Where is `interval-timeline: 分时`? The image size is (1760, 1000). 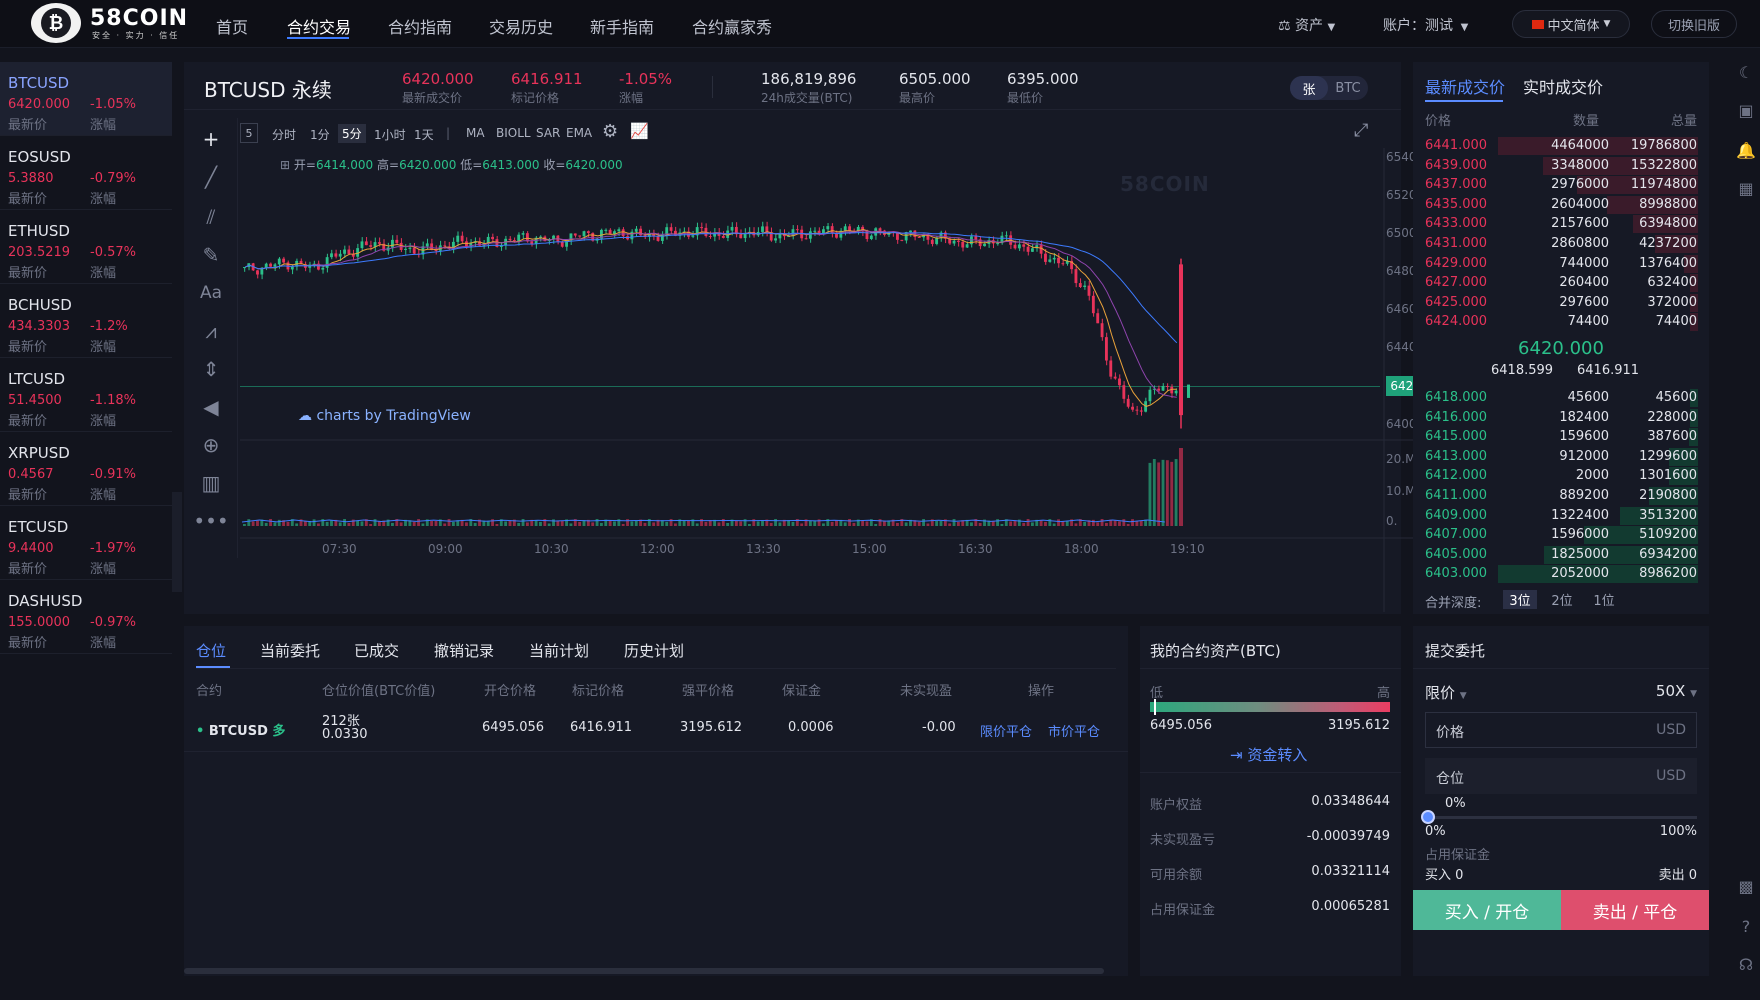 interval-timeline: 分时 is located at coordinates (284, 135).